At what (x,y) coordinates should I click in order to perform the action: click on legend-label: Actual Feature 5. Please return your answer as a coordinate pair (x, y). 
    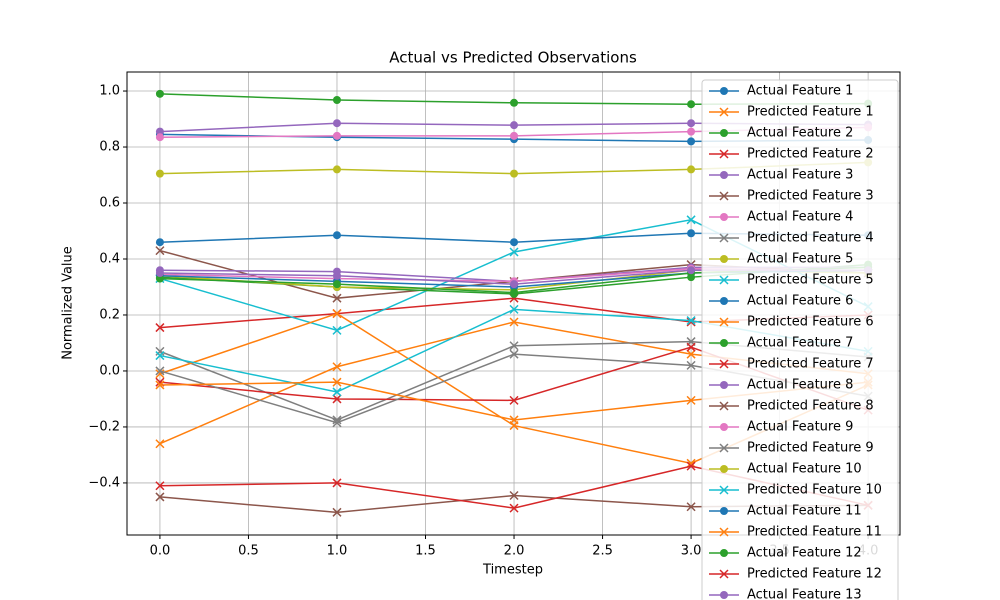
    Looking at the image, I should click on (800, 259).